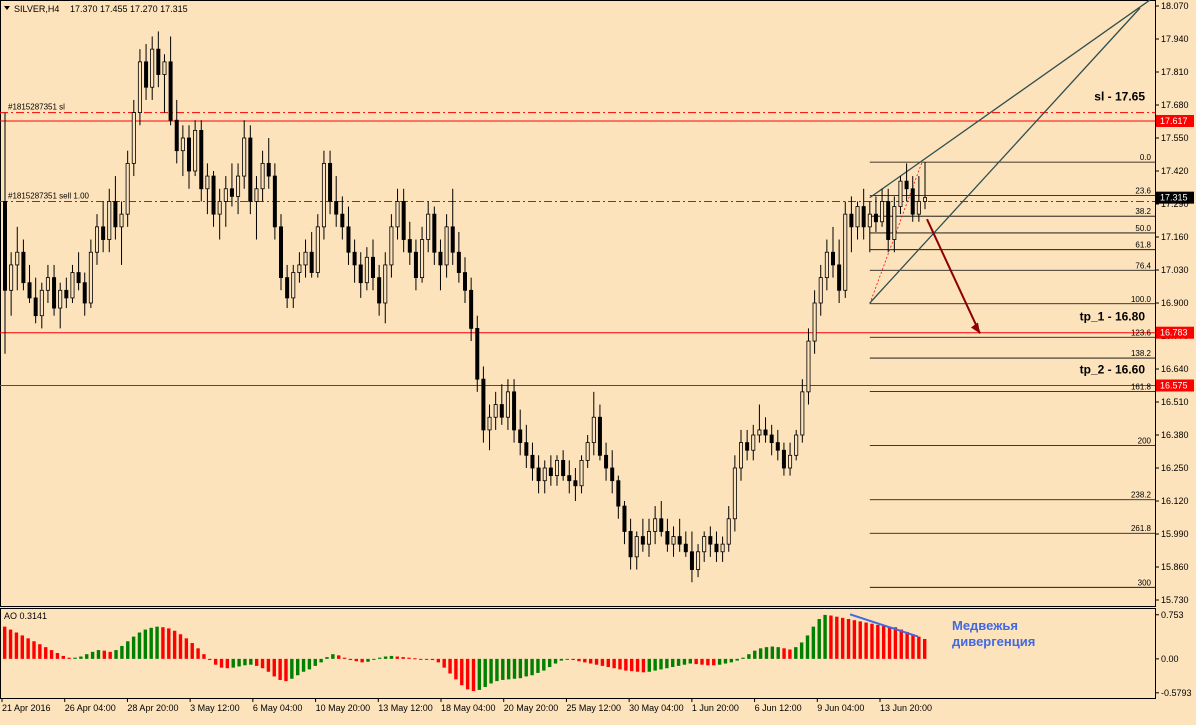 The image size is (1196, 725). What do you see at coordinates (884, 625) in the screenshot?
I see `divergence-line` at bounding box center [884, 625].